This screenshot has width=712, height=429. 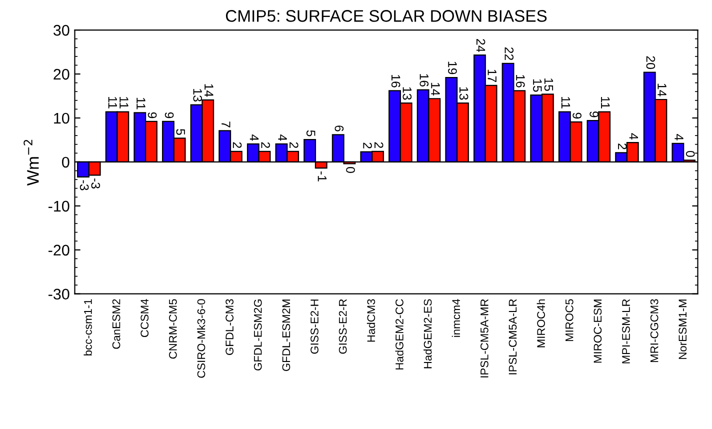 I want to click on x-tick-label: inmcm4, so click(x=456, y=318).